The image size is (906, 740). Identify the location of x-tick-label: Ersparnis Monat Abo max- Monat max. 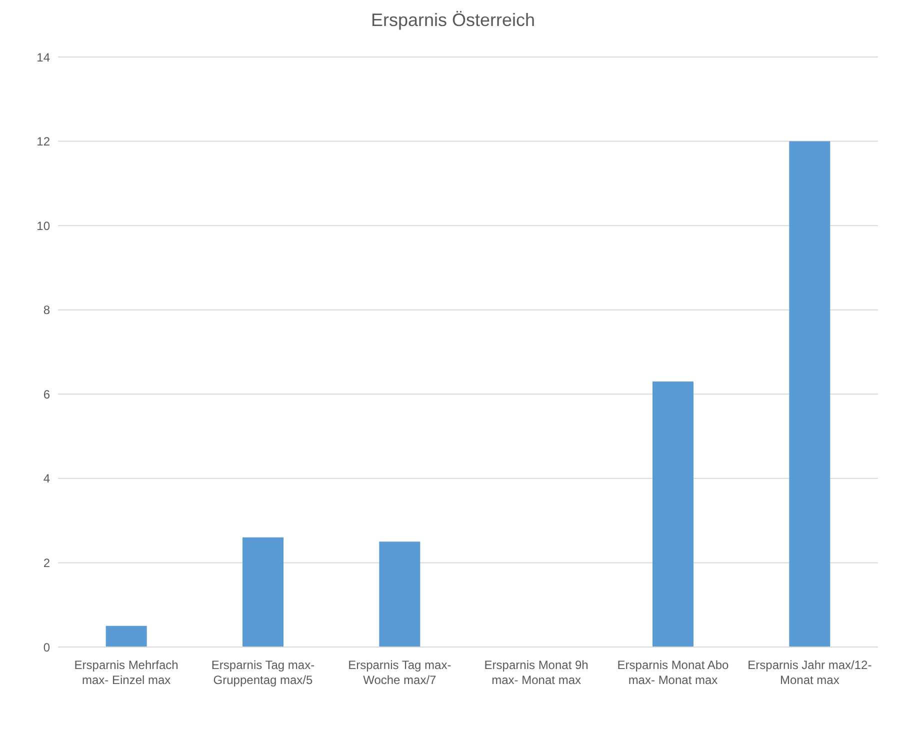
(673, 672).